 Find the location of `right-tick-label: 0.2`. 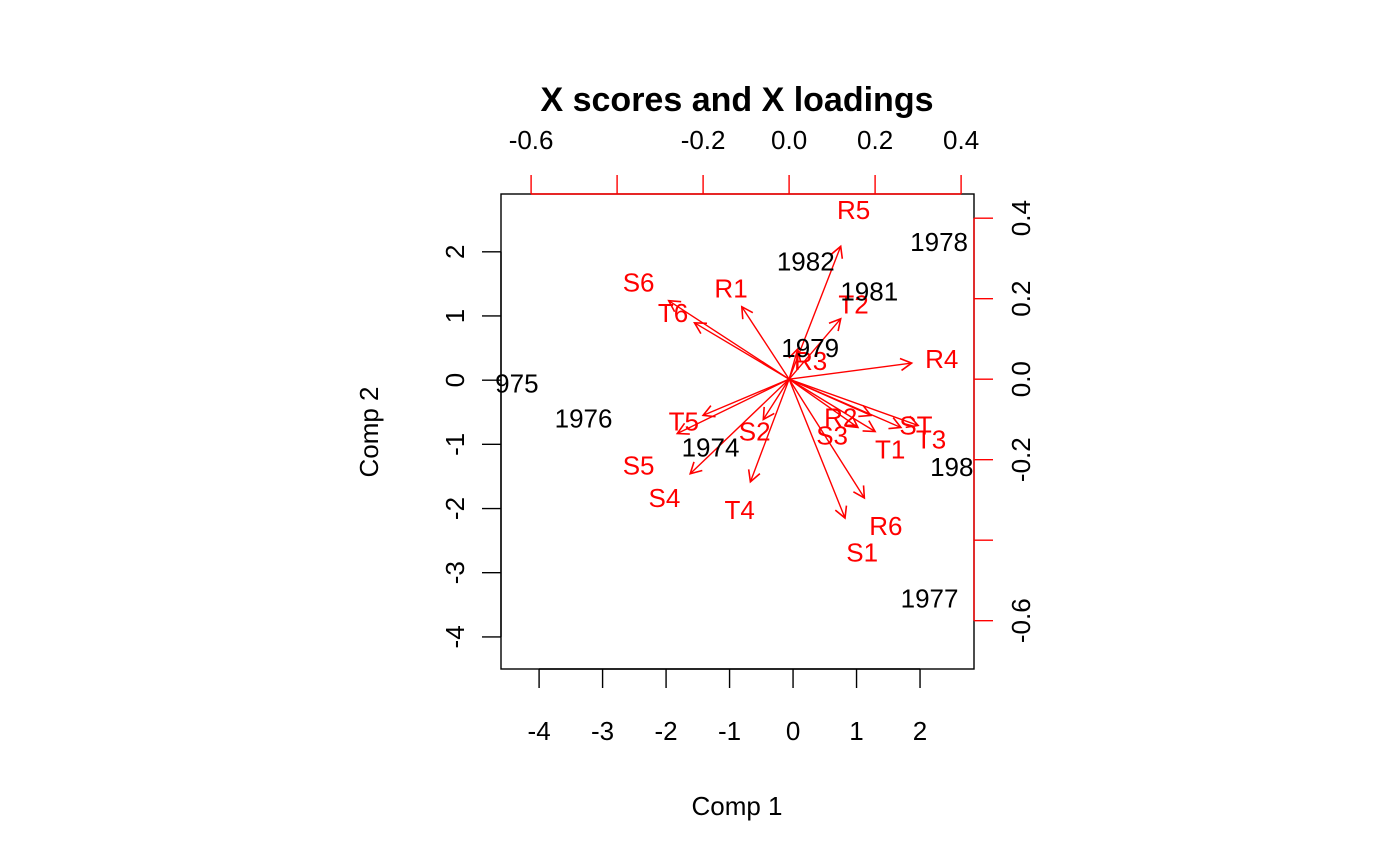

right-tick-label: 0.2 is located at coordinates (1021, 299).